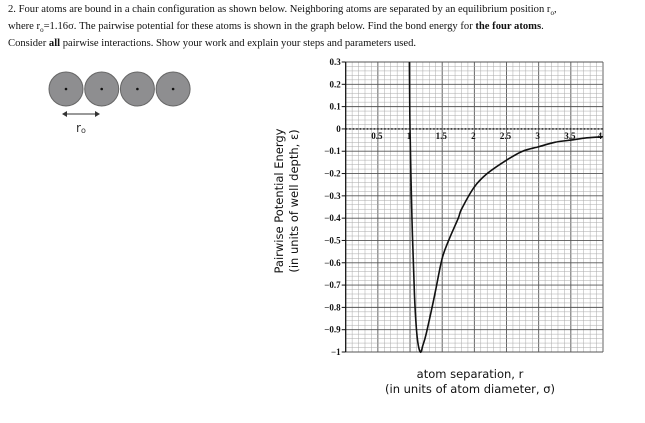 The width and height of the screenshot is (645, 423). What do you see at coordinates (473, 136) in the screenshot?
I see `x-tick-label: 2` at bounding box center [473, 136].